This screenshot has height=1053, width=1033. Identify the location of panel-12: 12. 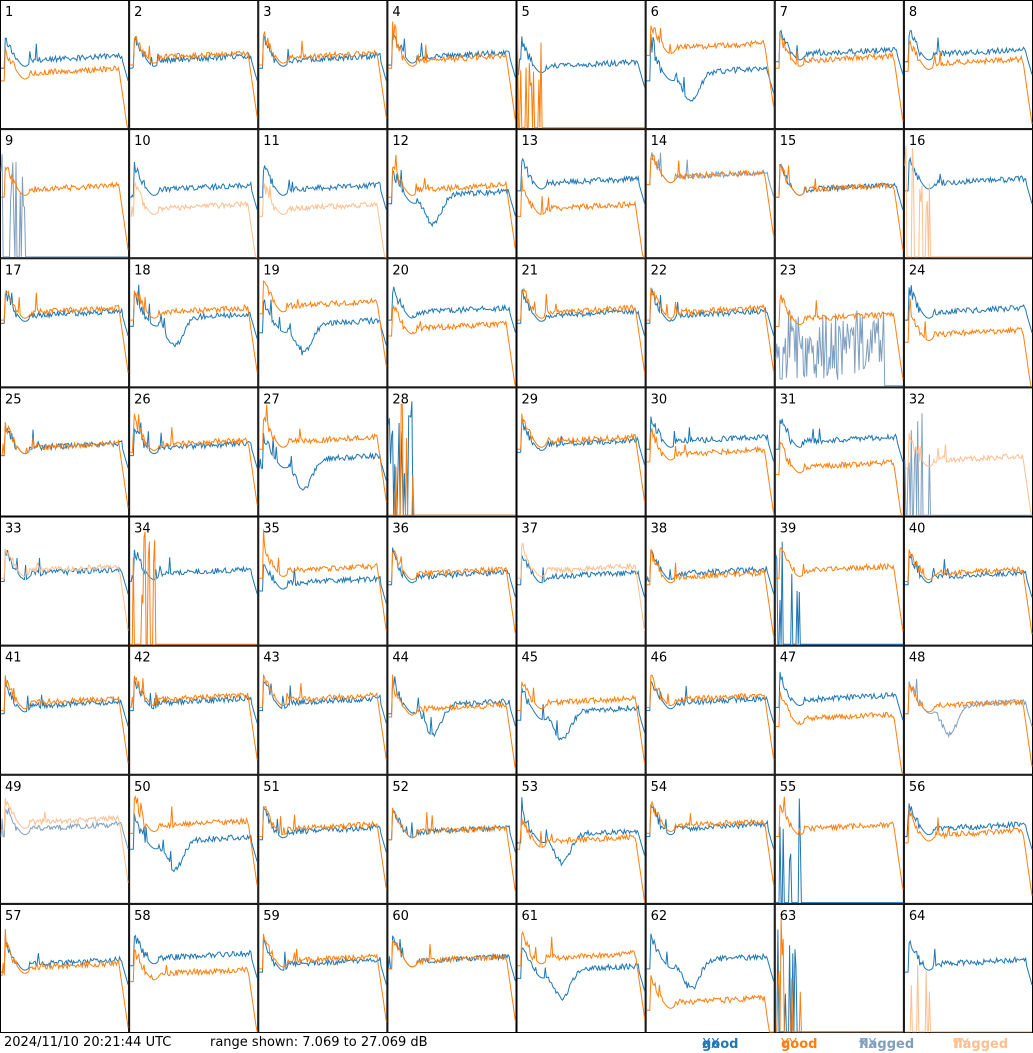
(452, 194).